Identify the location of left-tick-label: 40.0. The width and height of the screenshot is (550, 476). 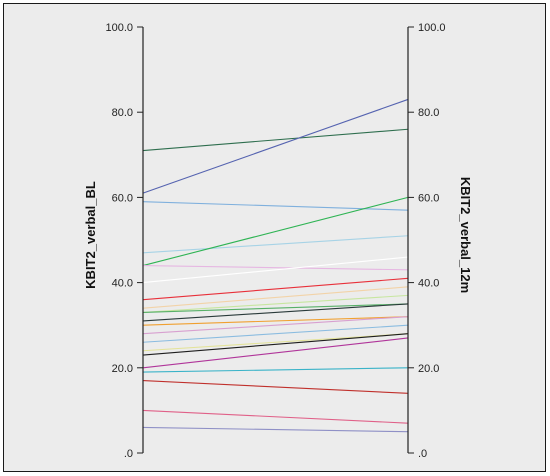
(122, 284).